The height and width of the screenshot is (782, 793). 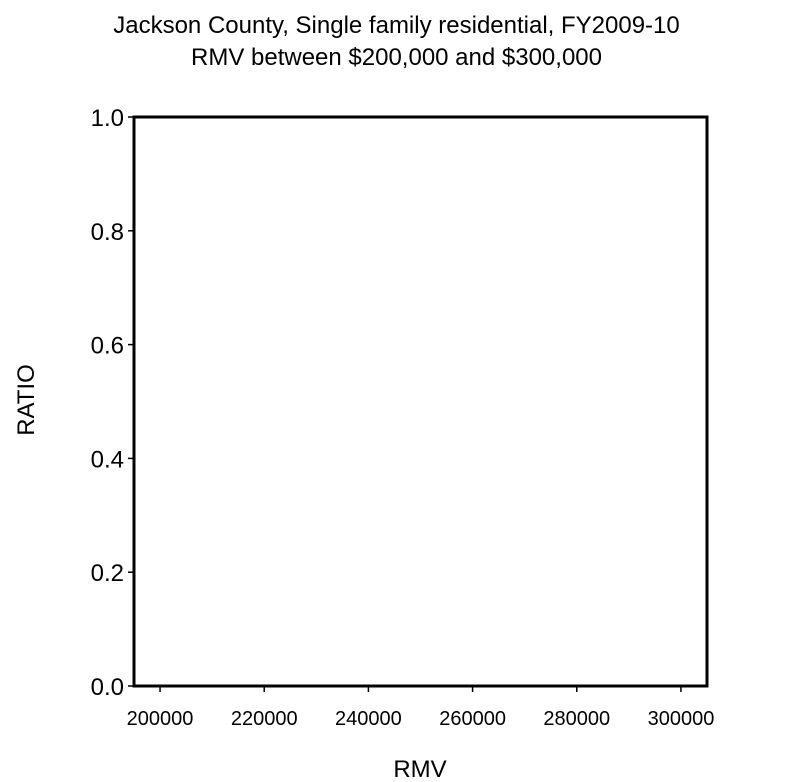 I want to click on y-tick-label: 1.0, so click(x=107, y=118).